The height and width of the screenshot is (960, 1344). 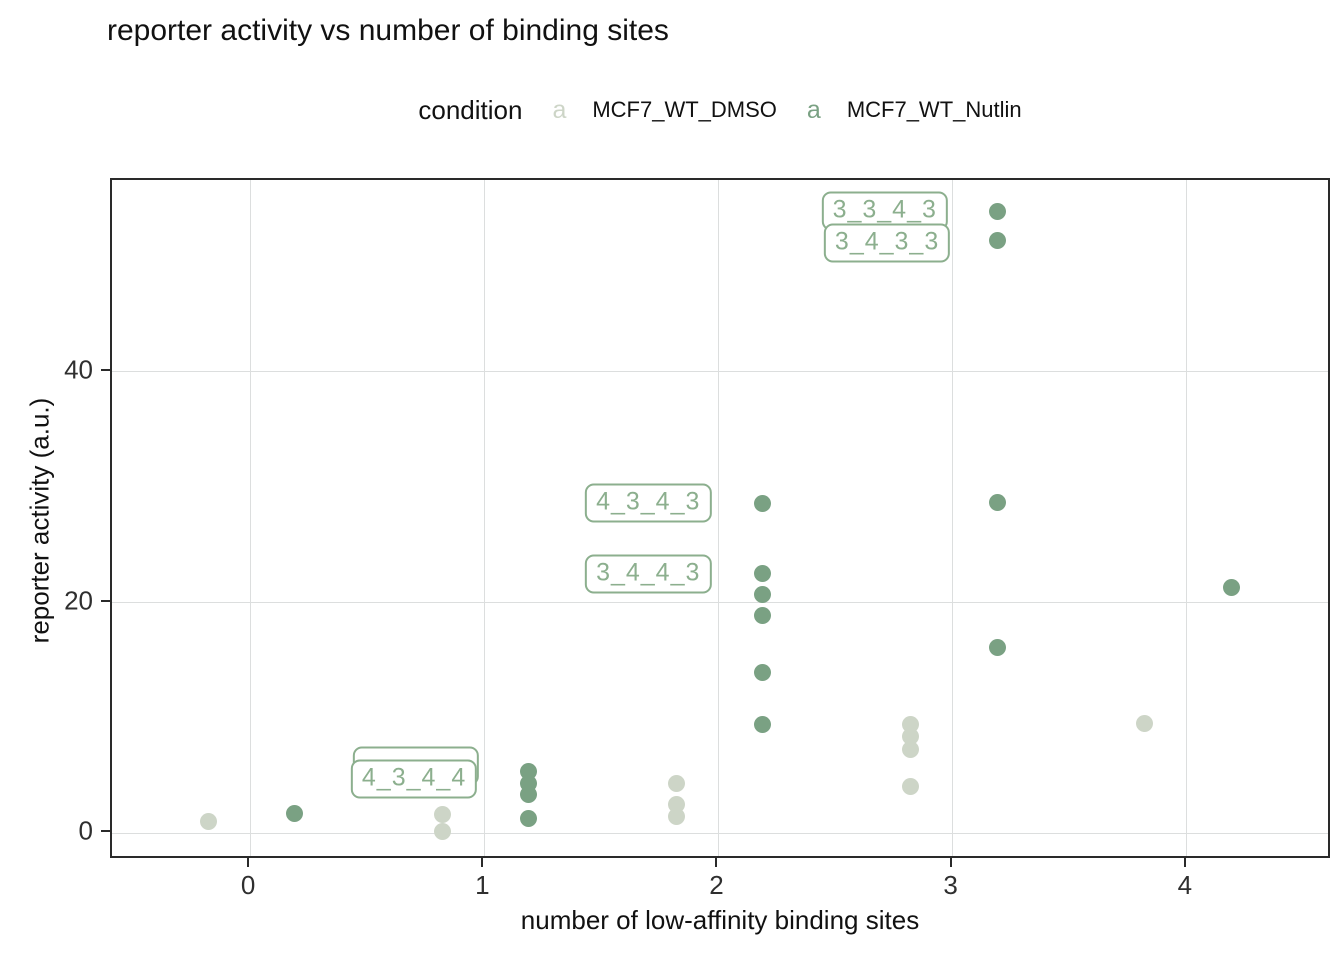 What do you see at coordinates (1185, 885) in the screenshot?
I see `x-axis-tick-label: 4` at bounding box center [1185, 885].